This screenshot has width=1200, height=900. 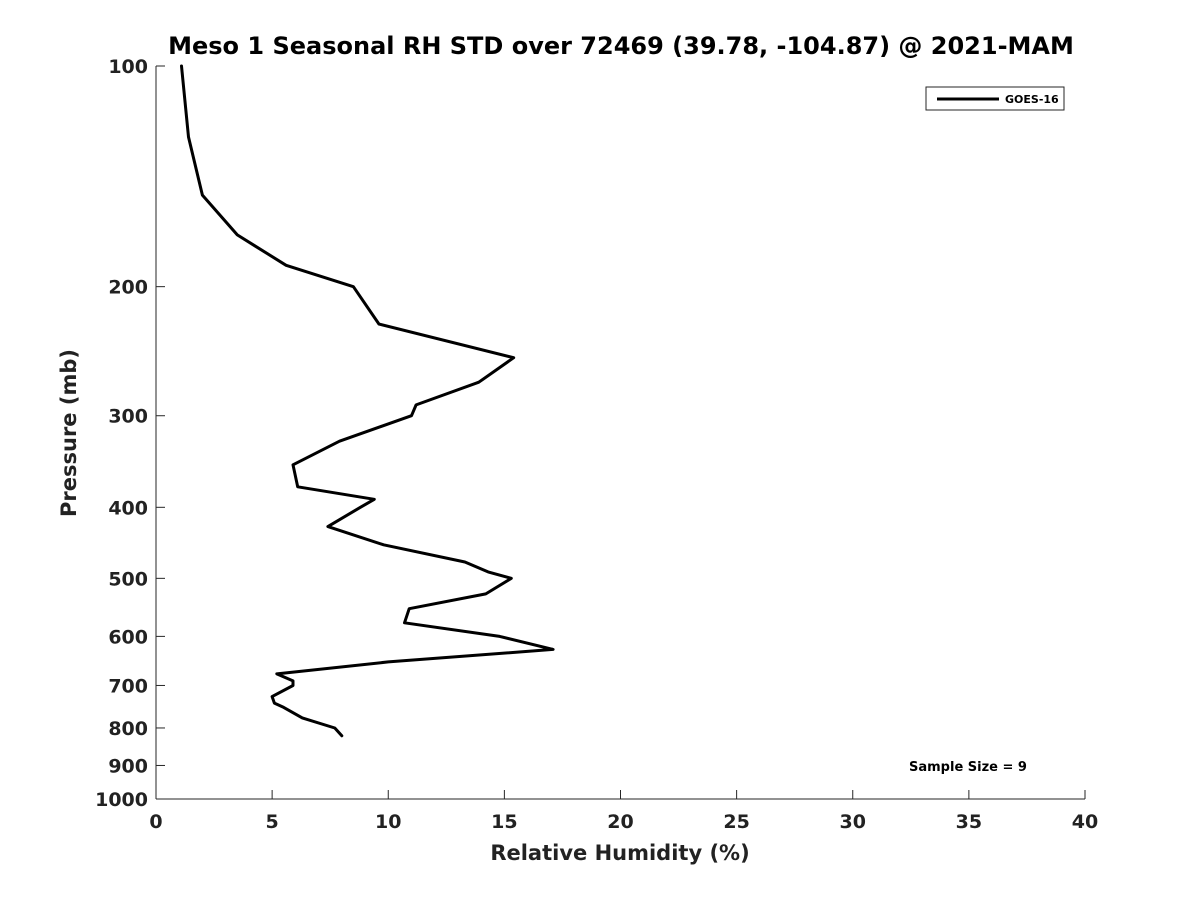 What do you see at coordinates (128, 579) in the screenshot?
I see `y-tick-label: 500` at bounding box center [128, 579].